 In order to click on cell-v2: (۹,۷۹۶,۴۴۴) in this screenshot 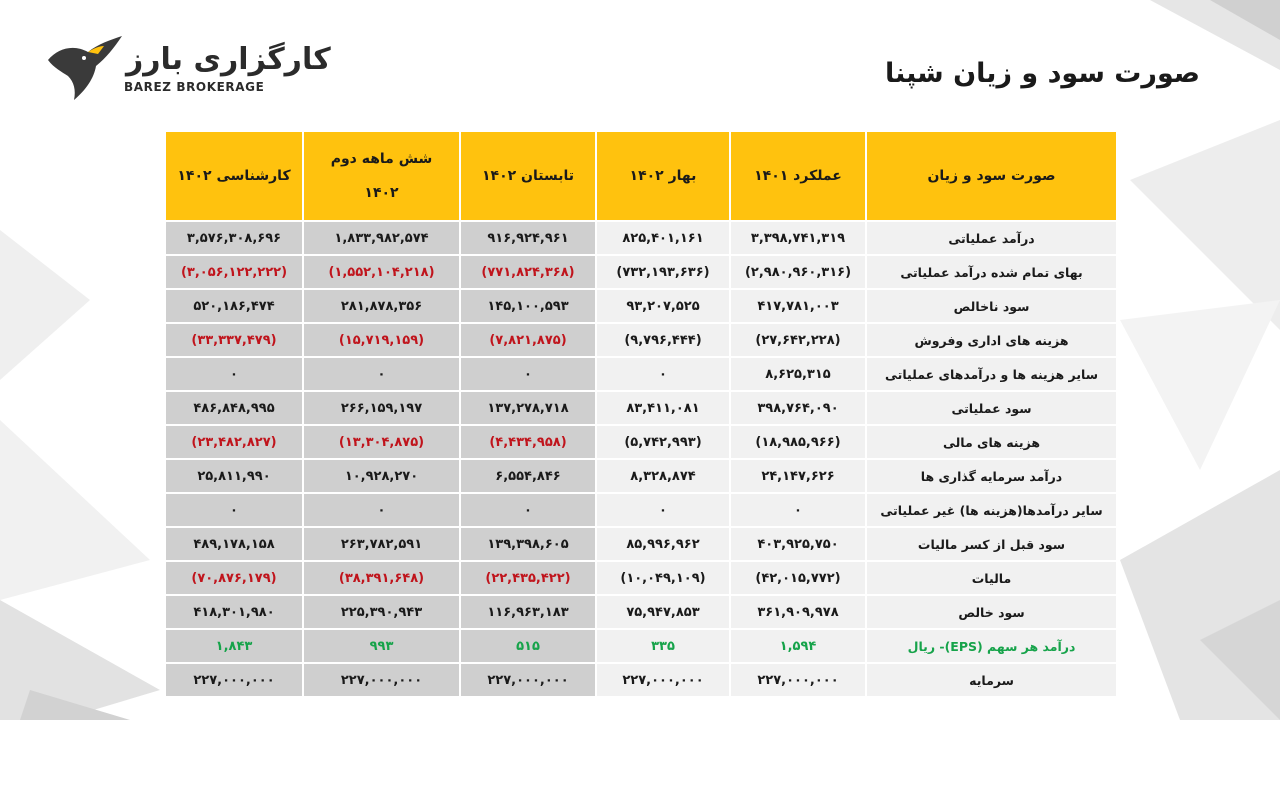, I will do `click(663, 340)`.